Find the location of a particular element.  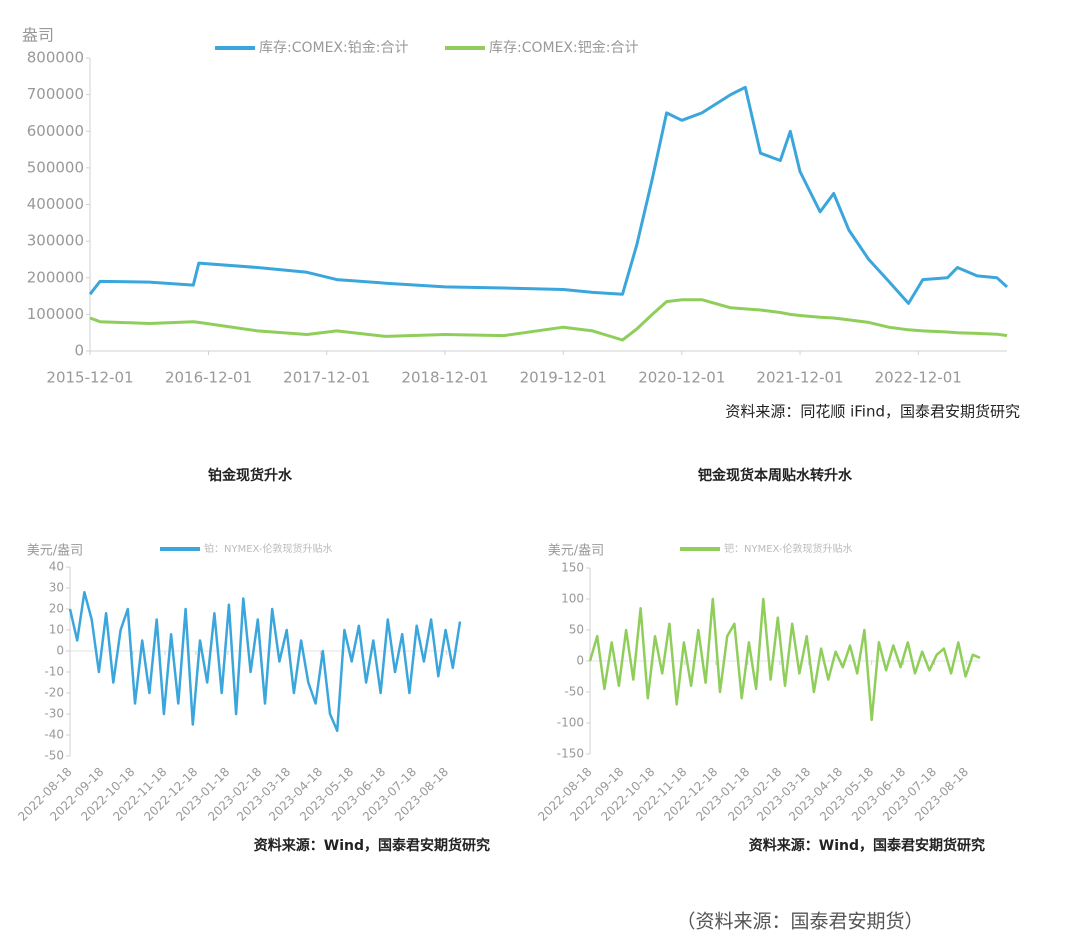

x-tick-label: 2020-12-01 is located at coordinates (681, 378).